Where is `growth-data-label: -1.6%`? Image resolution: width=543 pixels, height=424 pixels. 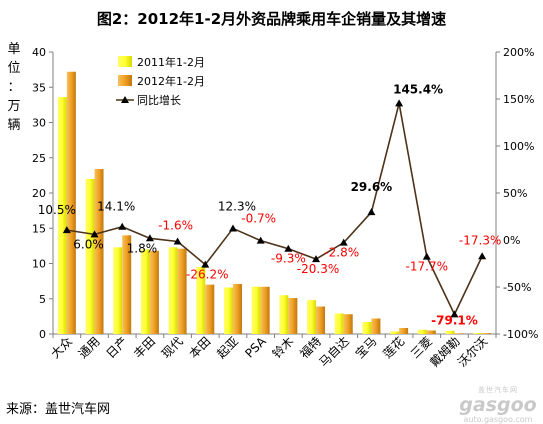
growth-data-label: -1.6% is located at coordinates (175, 226).